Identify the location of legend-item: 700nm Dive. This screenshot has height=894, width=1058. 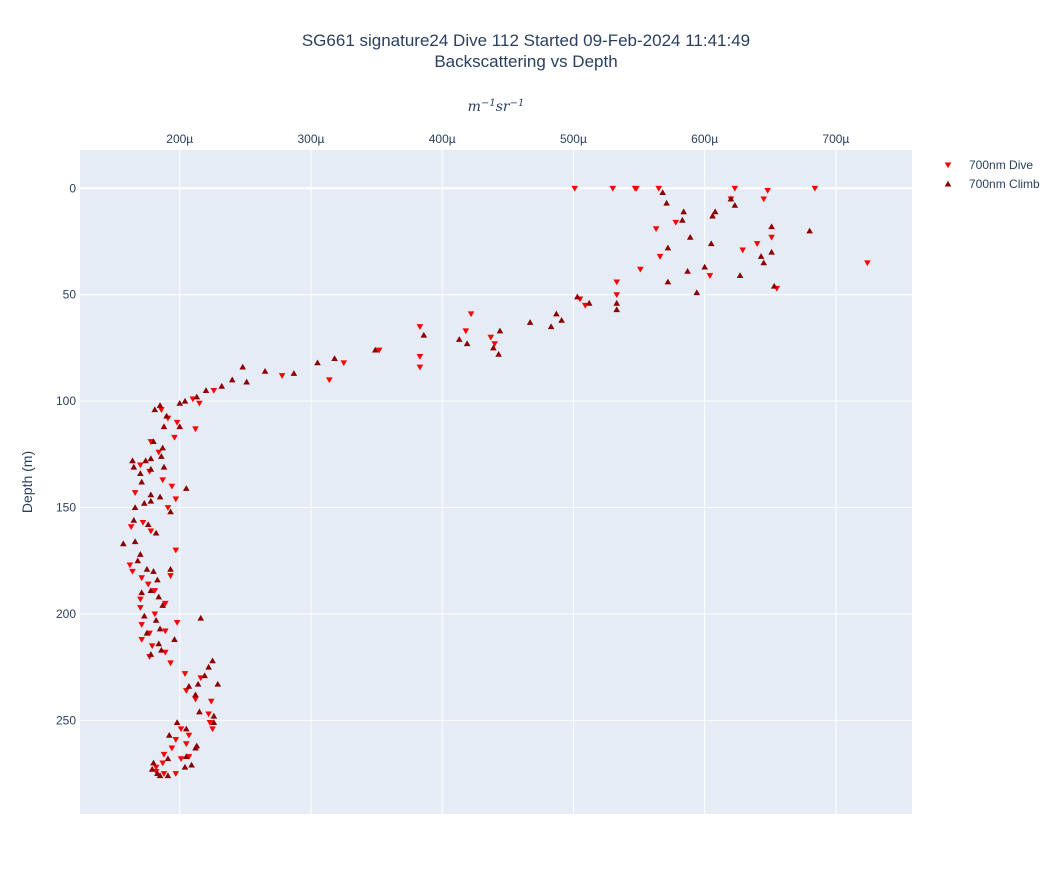
(989, 165).